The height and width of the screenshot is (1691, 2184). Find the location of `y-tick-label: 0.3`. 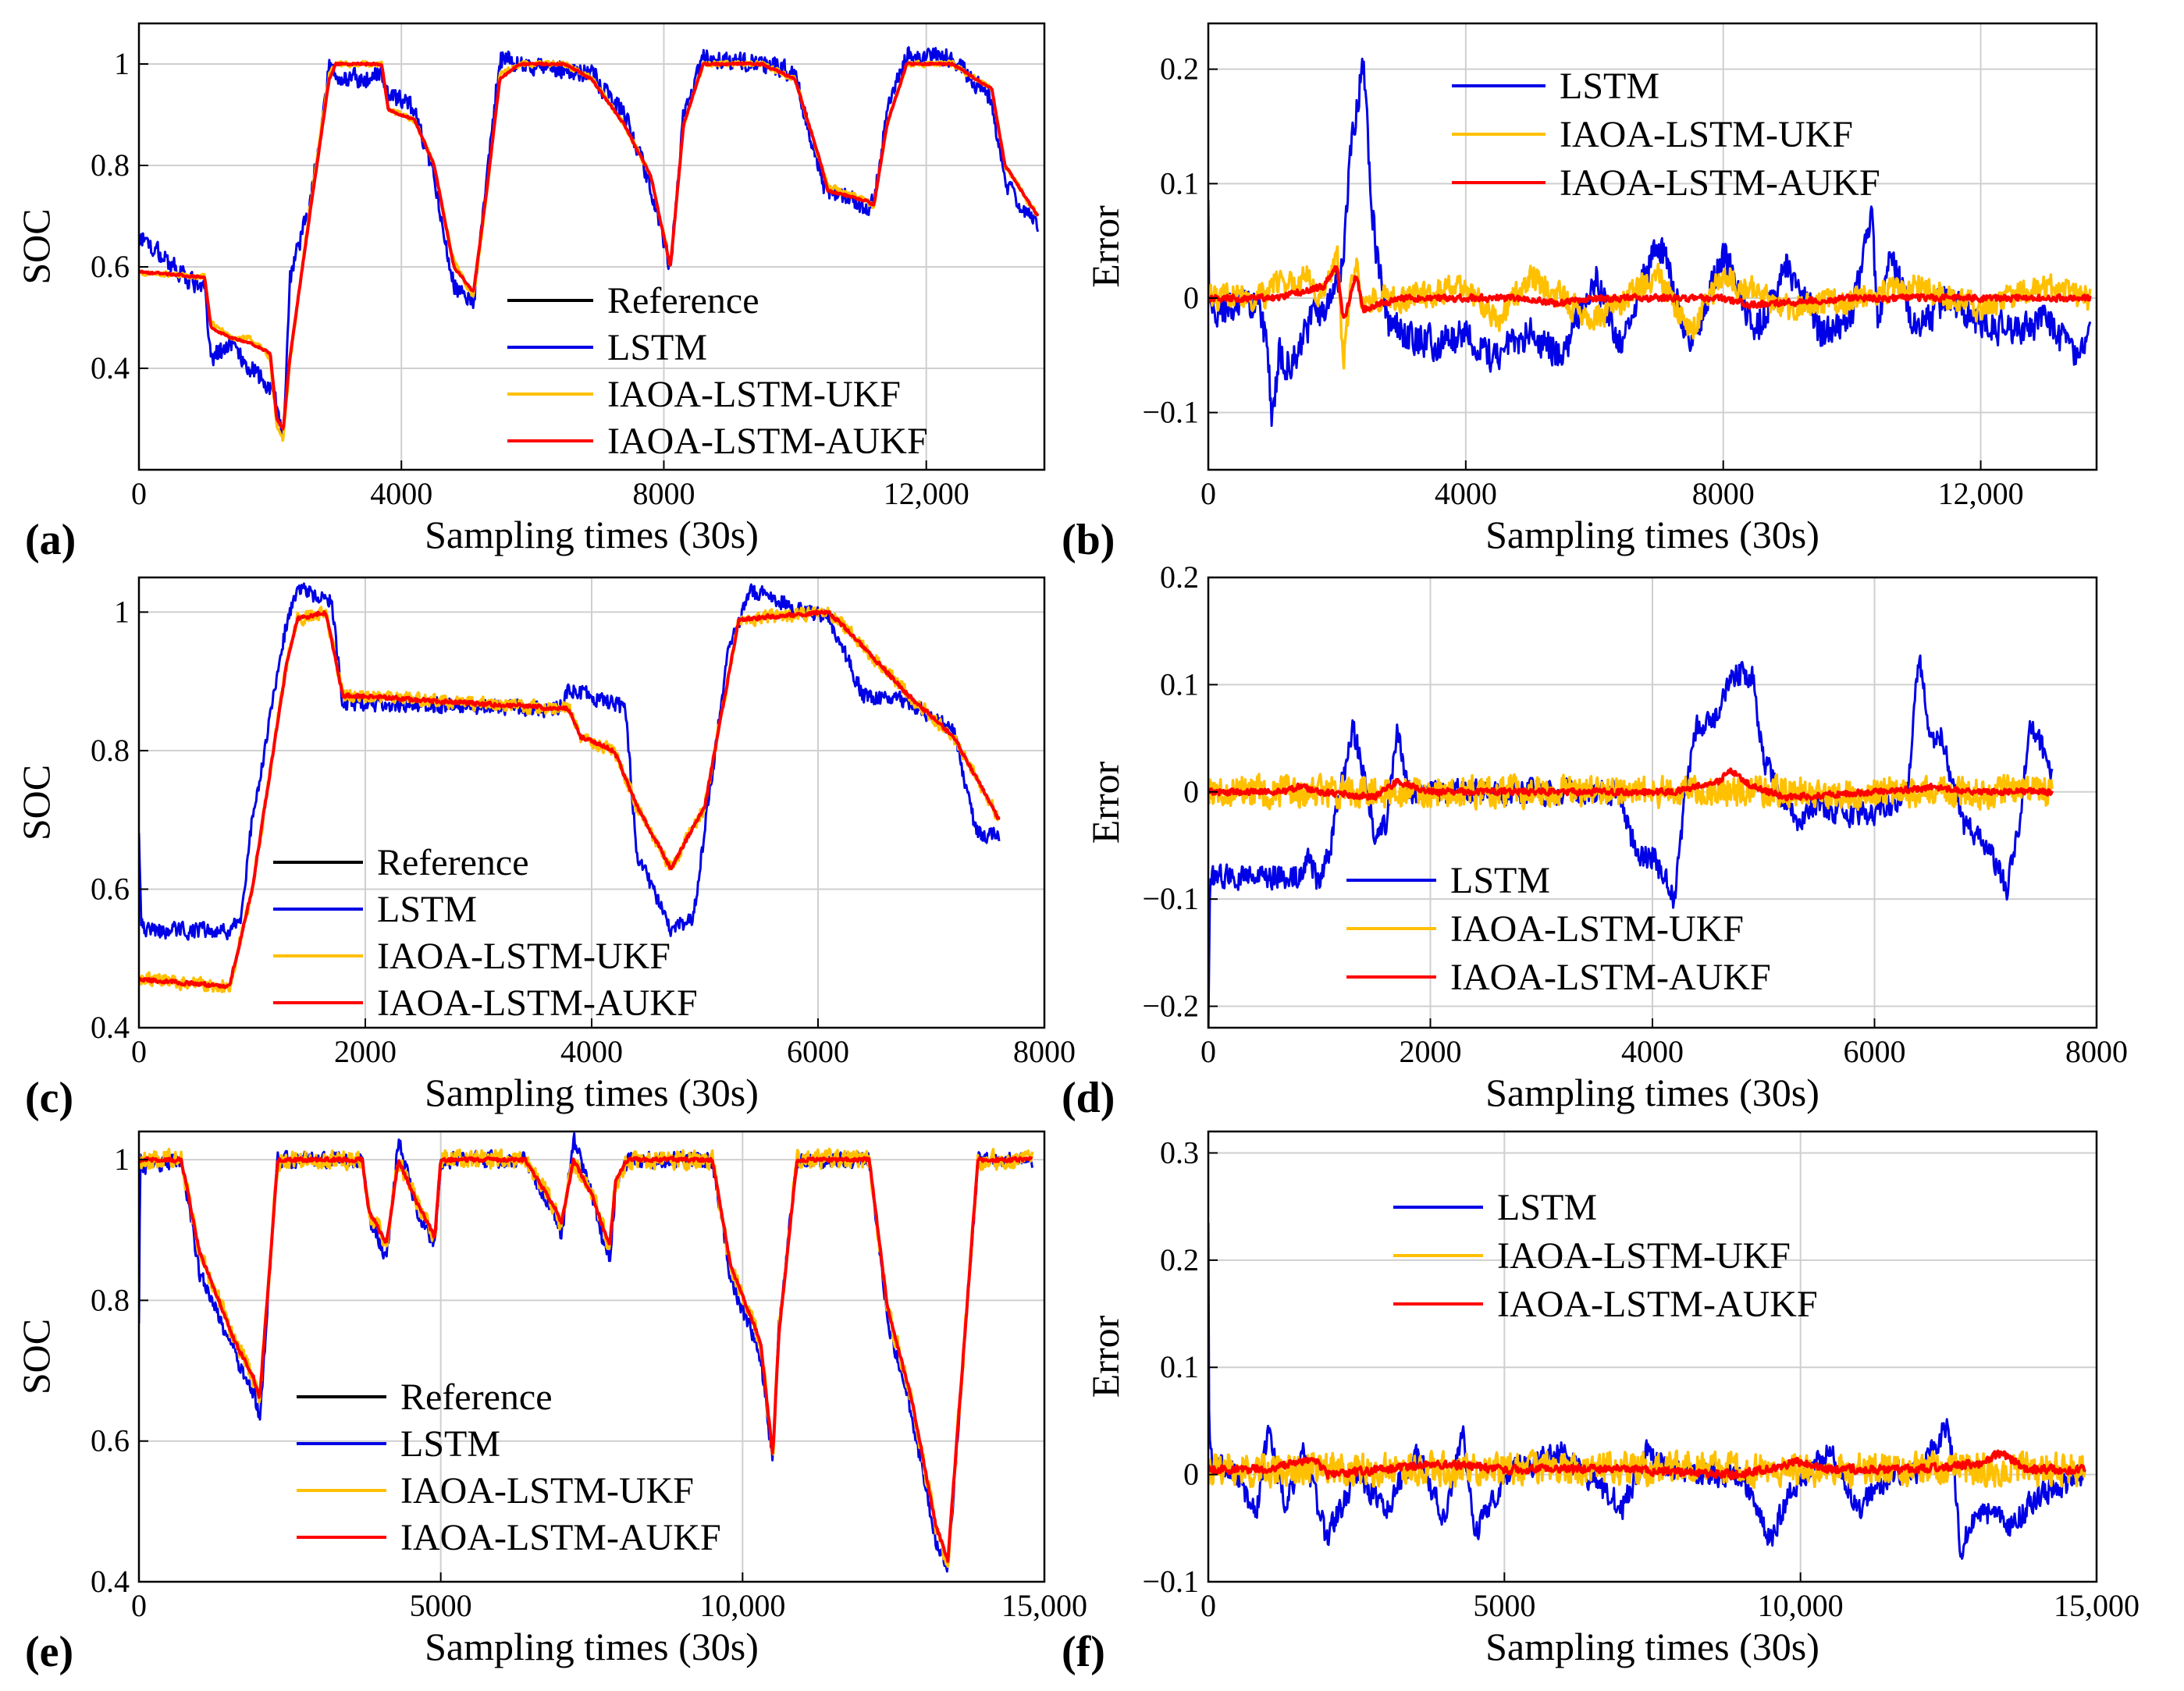

y-tick-label: 0.3 is located at coordinates (1179, 1152).